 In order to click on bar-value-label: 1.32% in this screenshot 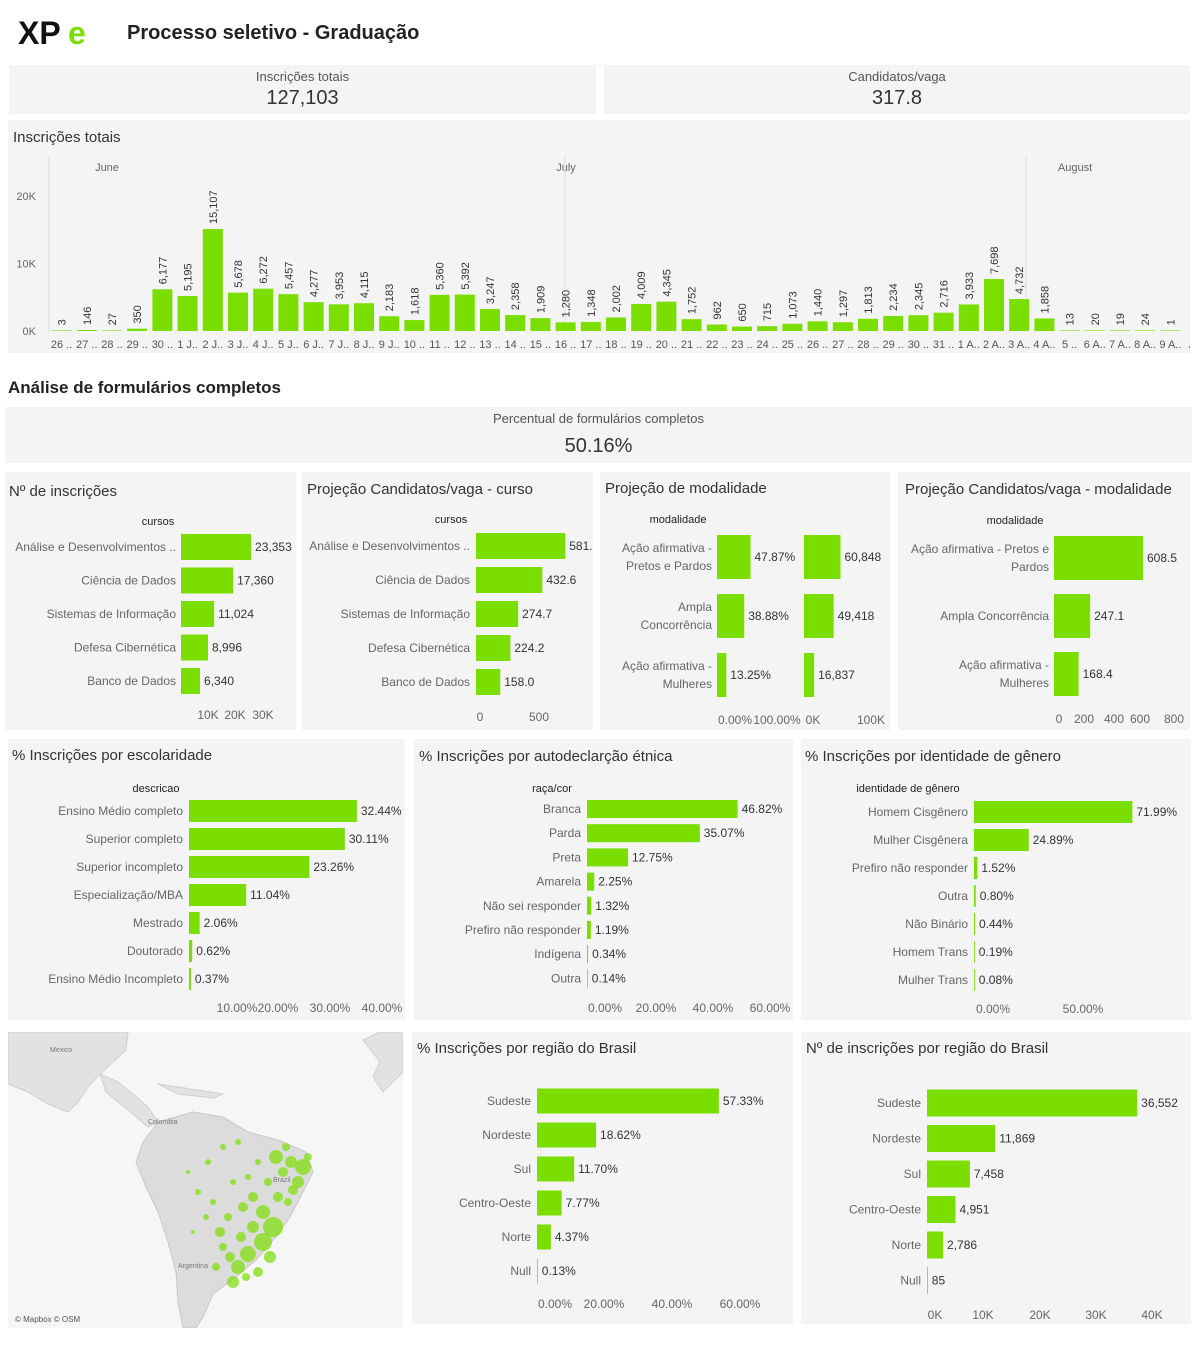, I will do `click(612, 906)`.